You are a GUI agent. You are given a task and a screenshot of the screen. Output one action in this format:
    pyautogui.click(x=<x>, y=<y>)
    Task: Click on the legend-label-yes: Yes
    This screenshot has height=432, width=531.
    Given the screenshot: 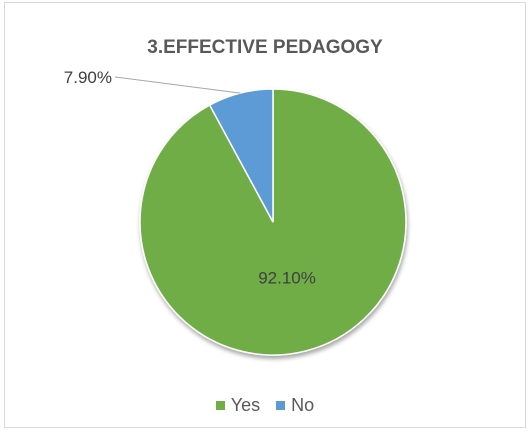 What is the action you would take?
    pyautogui.click(x=245, y=405)
    